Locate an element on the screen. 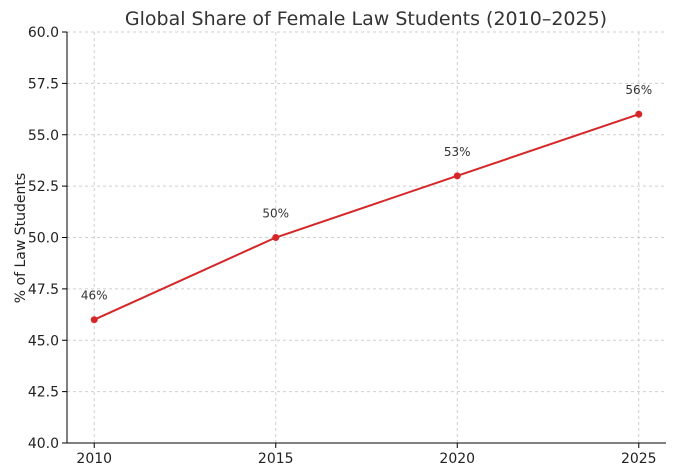  y-tick-label: 42.5 is located at coordinates (43, 393).